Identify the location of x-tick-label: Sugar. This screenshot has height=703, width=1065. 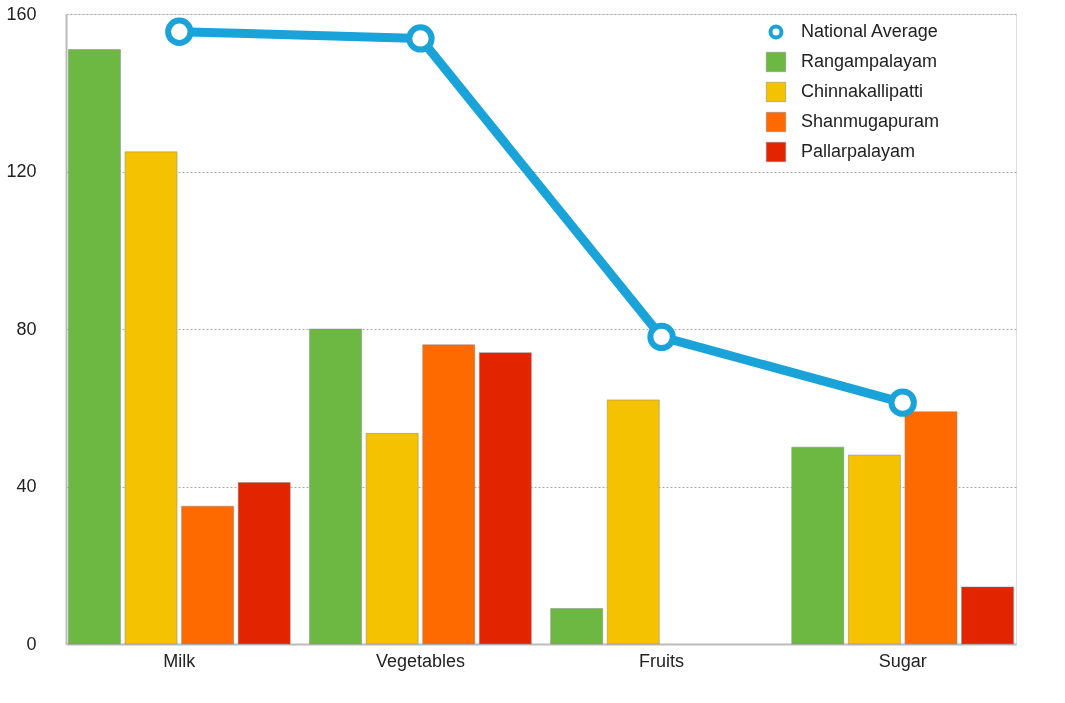
(902, 660).